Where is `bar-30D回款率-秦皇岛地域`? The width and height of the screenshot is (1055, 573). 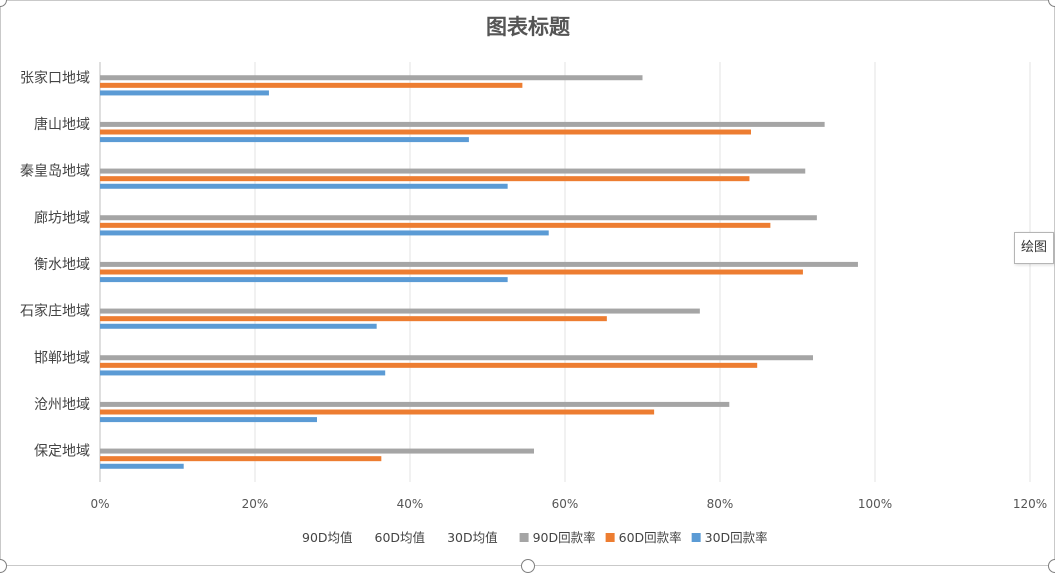
bar-30D回款率-秦皇岛地域 is located at coordinates (304, 186).